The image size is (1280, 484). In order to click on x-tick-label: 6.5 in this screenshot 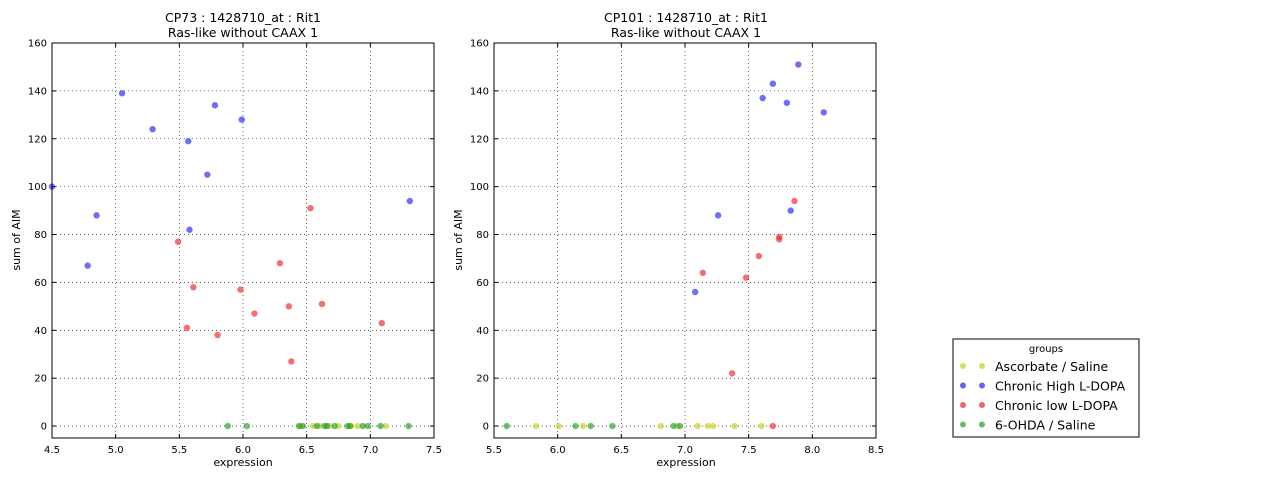, I will do `click(307, 450)`.